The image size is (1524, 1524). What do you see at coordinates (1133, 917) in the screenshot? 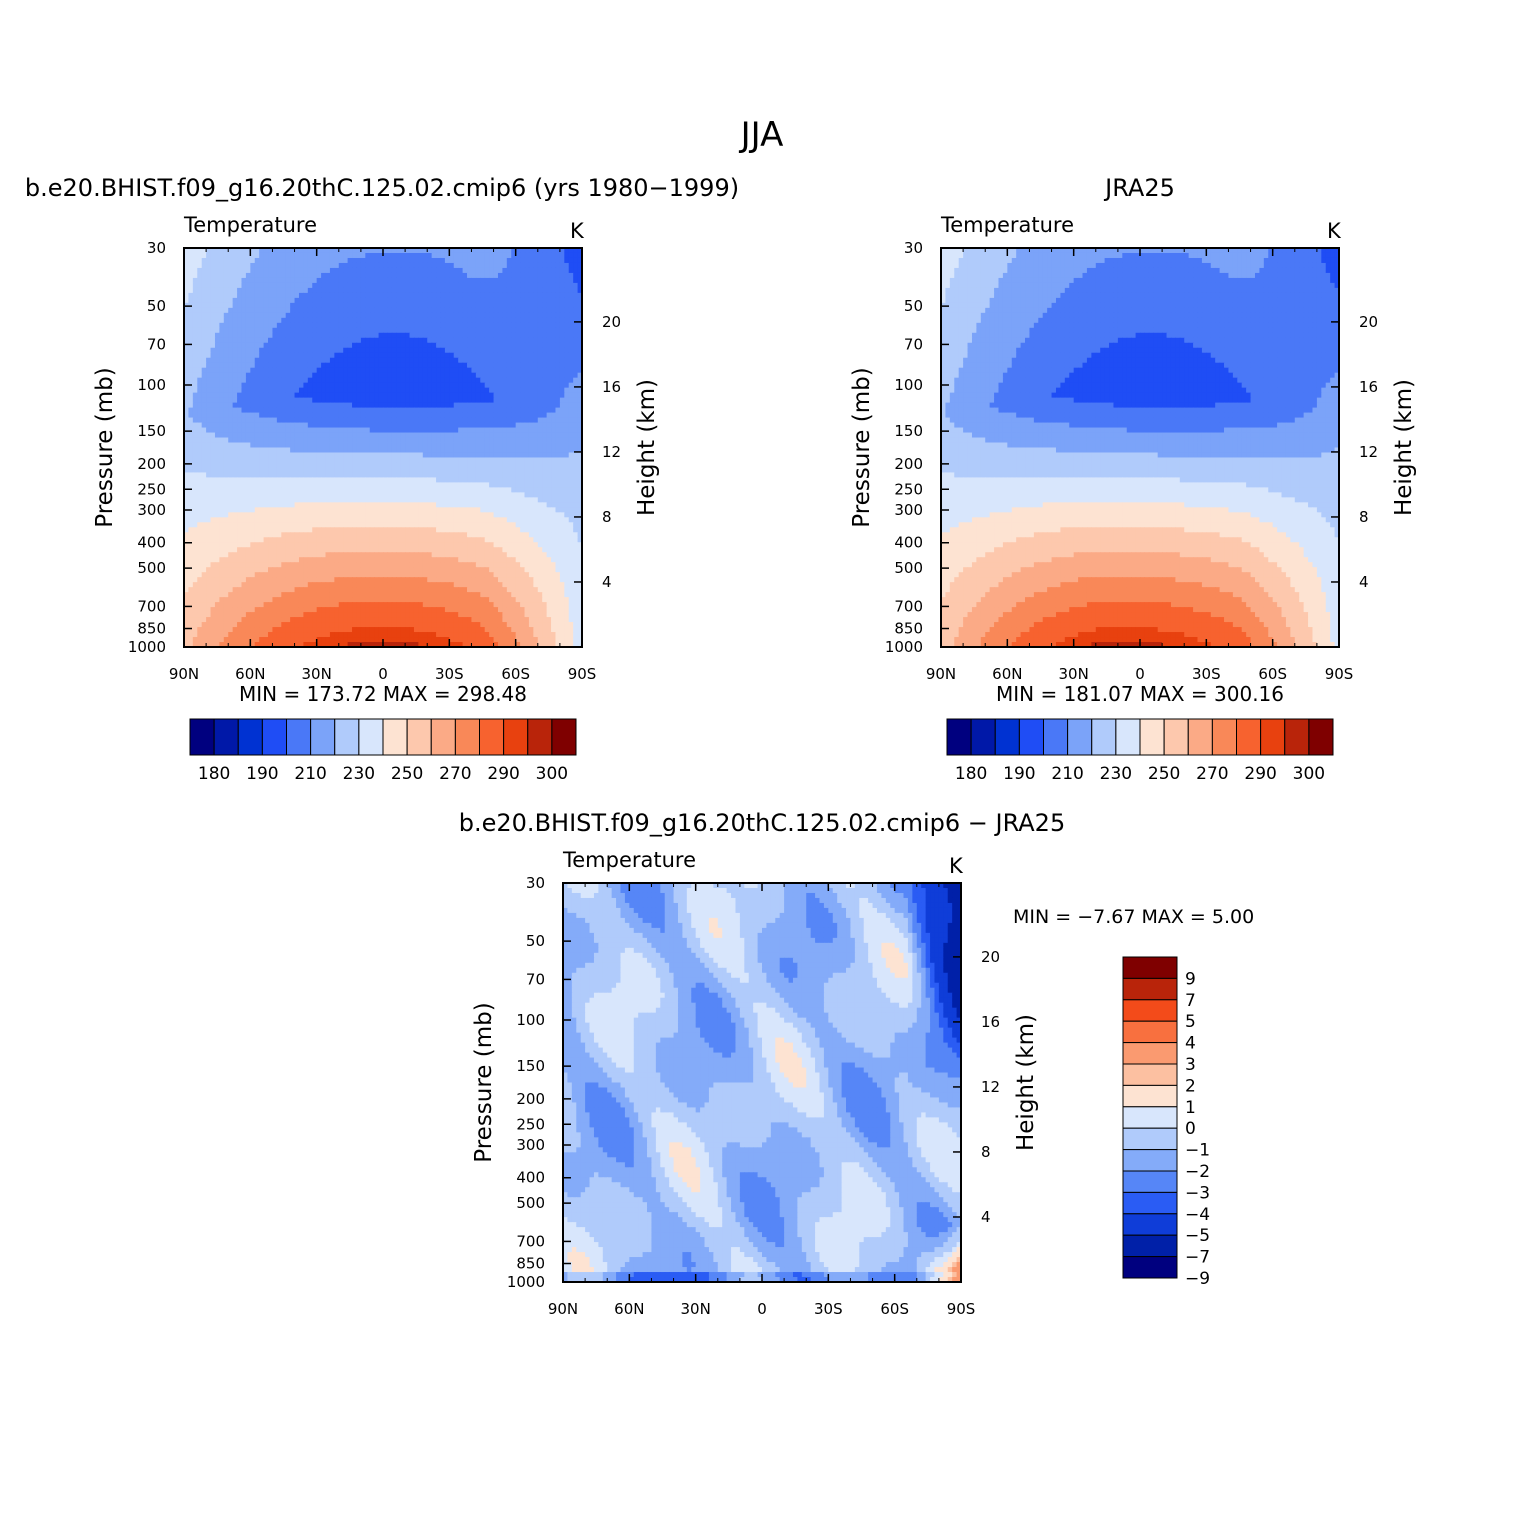
I see `min-max-text: MIN = −7.67 MAX = 5.00` at bounding box center [1133, 917].